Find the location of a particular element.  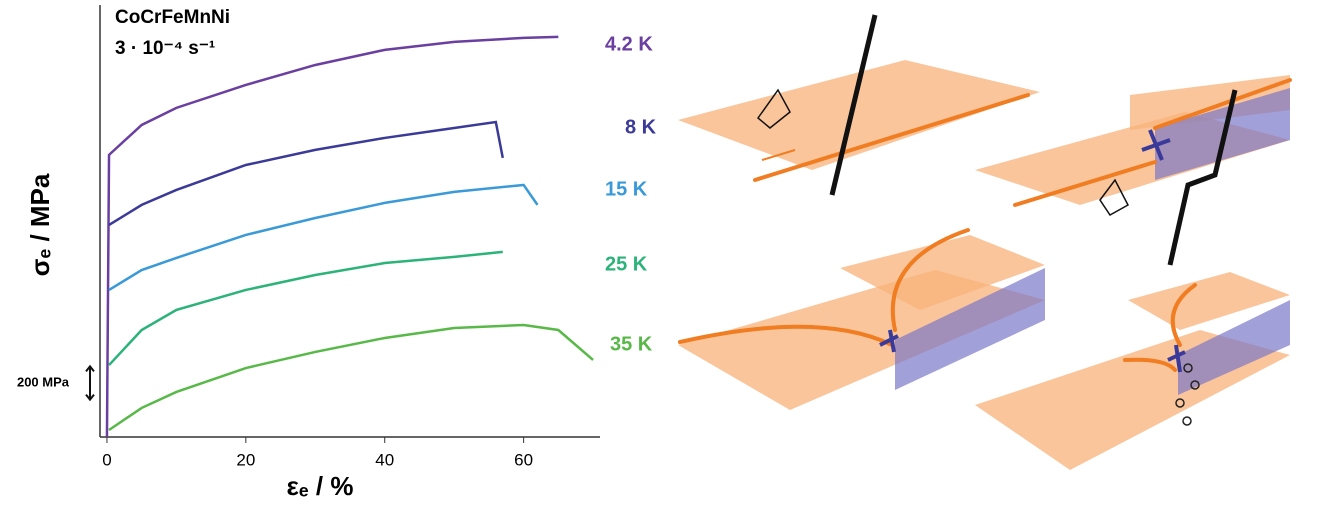

chart-title: CoCrFeMnNi is located at coordinates (172, 17).